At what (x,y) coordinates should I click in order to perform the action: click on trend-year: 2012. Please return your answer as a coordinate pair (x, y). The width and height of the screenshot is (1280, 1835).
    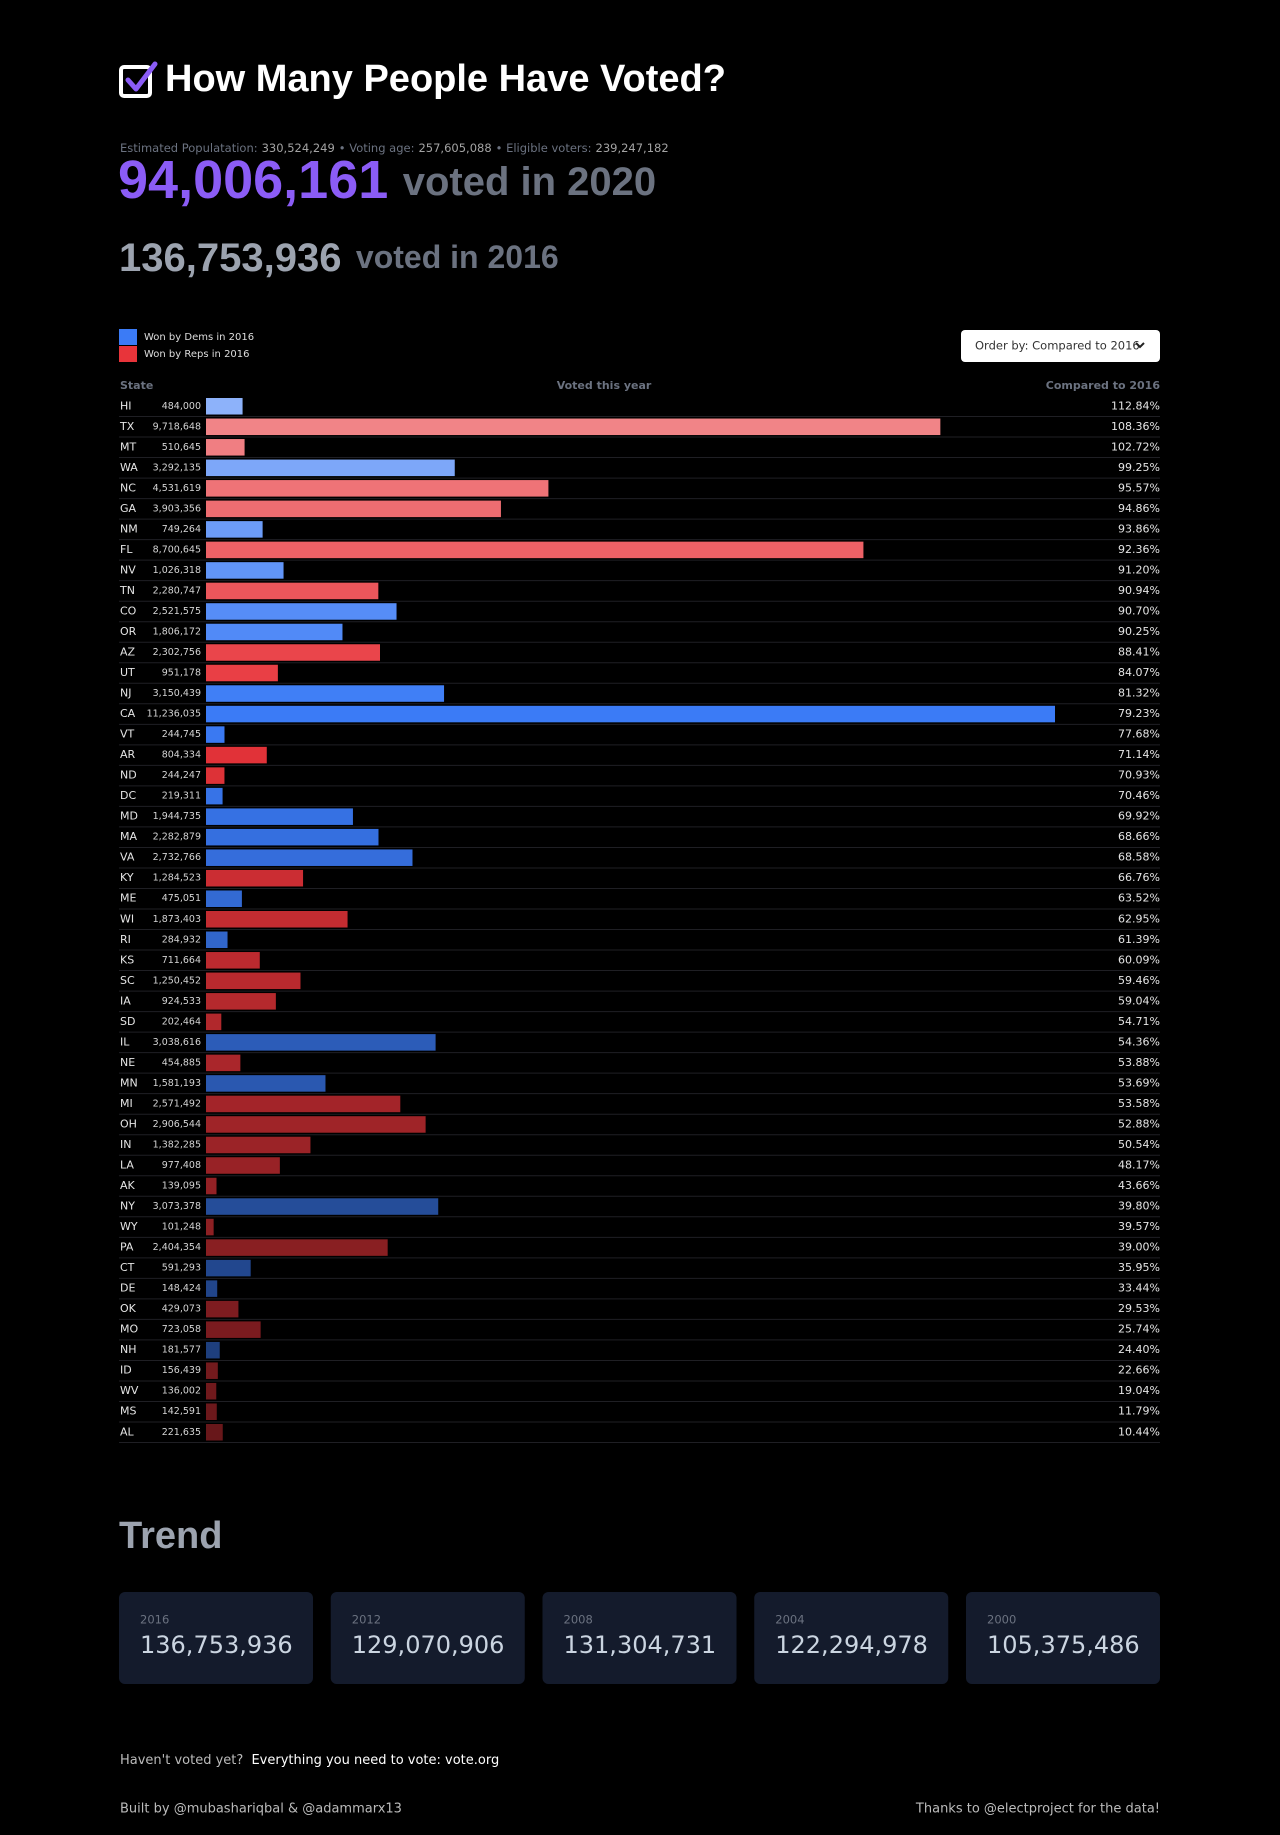
    Looking at the image, I should click on (366, 1620).